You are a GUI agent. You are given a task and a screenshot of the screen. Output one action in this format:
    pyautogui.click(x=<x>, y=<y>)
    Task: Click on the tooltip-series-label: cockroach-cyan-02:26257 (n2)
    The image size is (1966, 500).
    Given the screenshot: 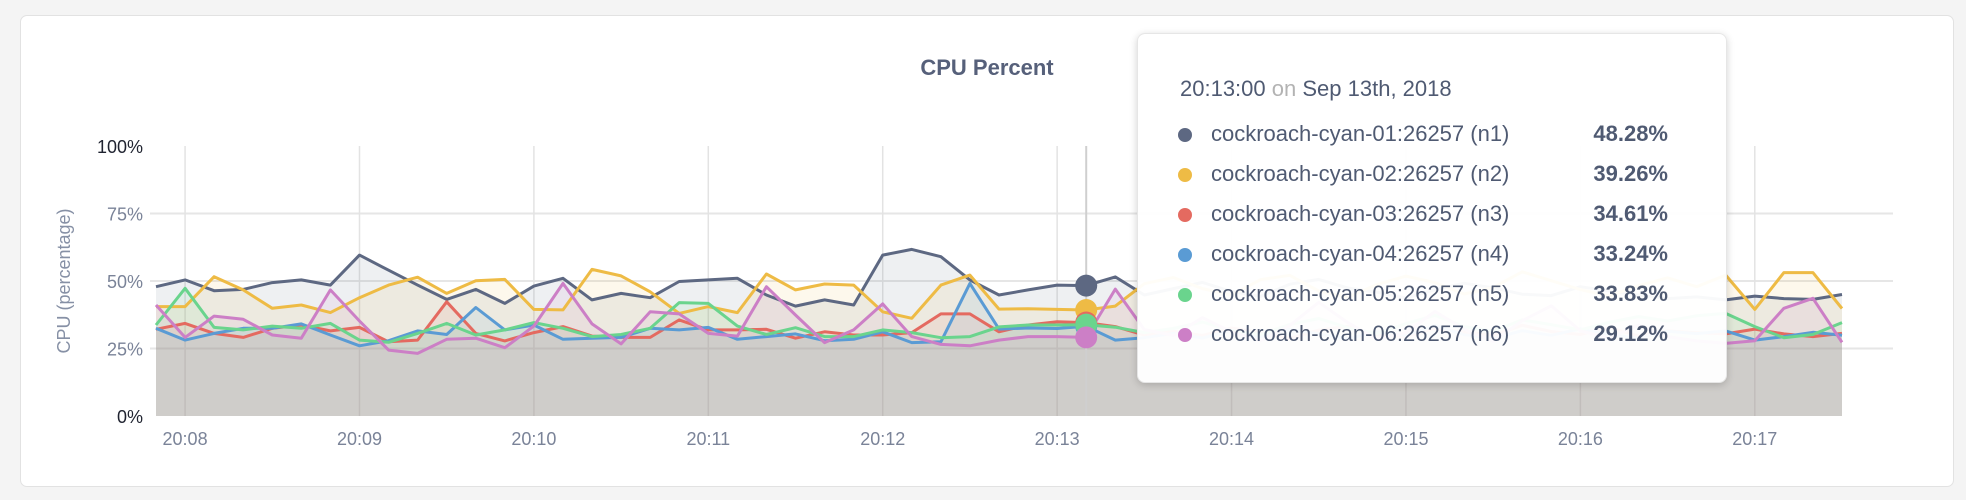 What is the action you would take?
    pyautogui.click(x=1360, y=173)
    